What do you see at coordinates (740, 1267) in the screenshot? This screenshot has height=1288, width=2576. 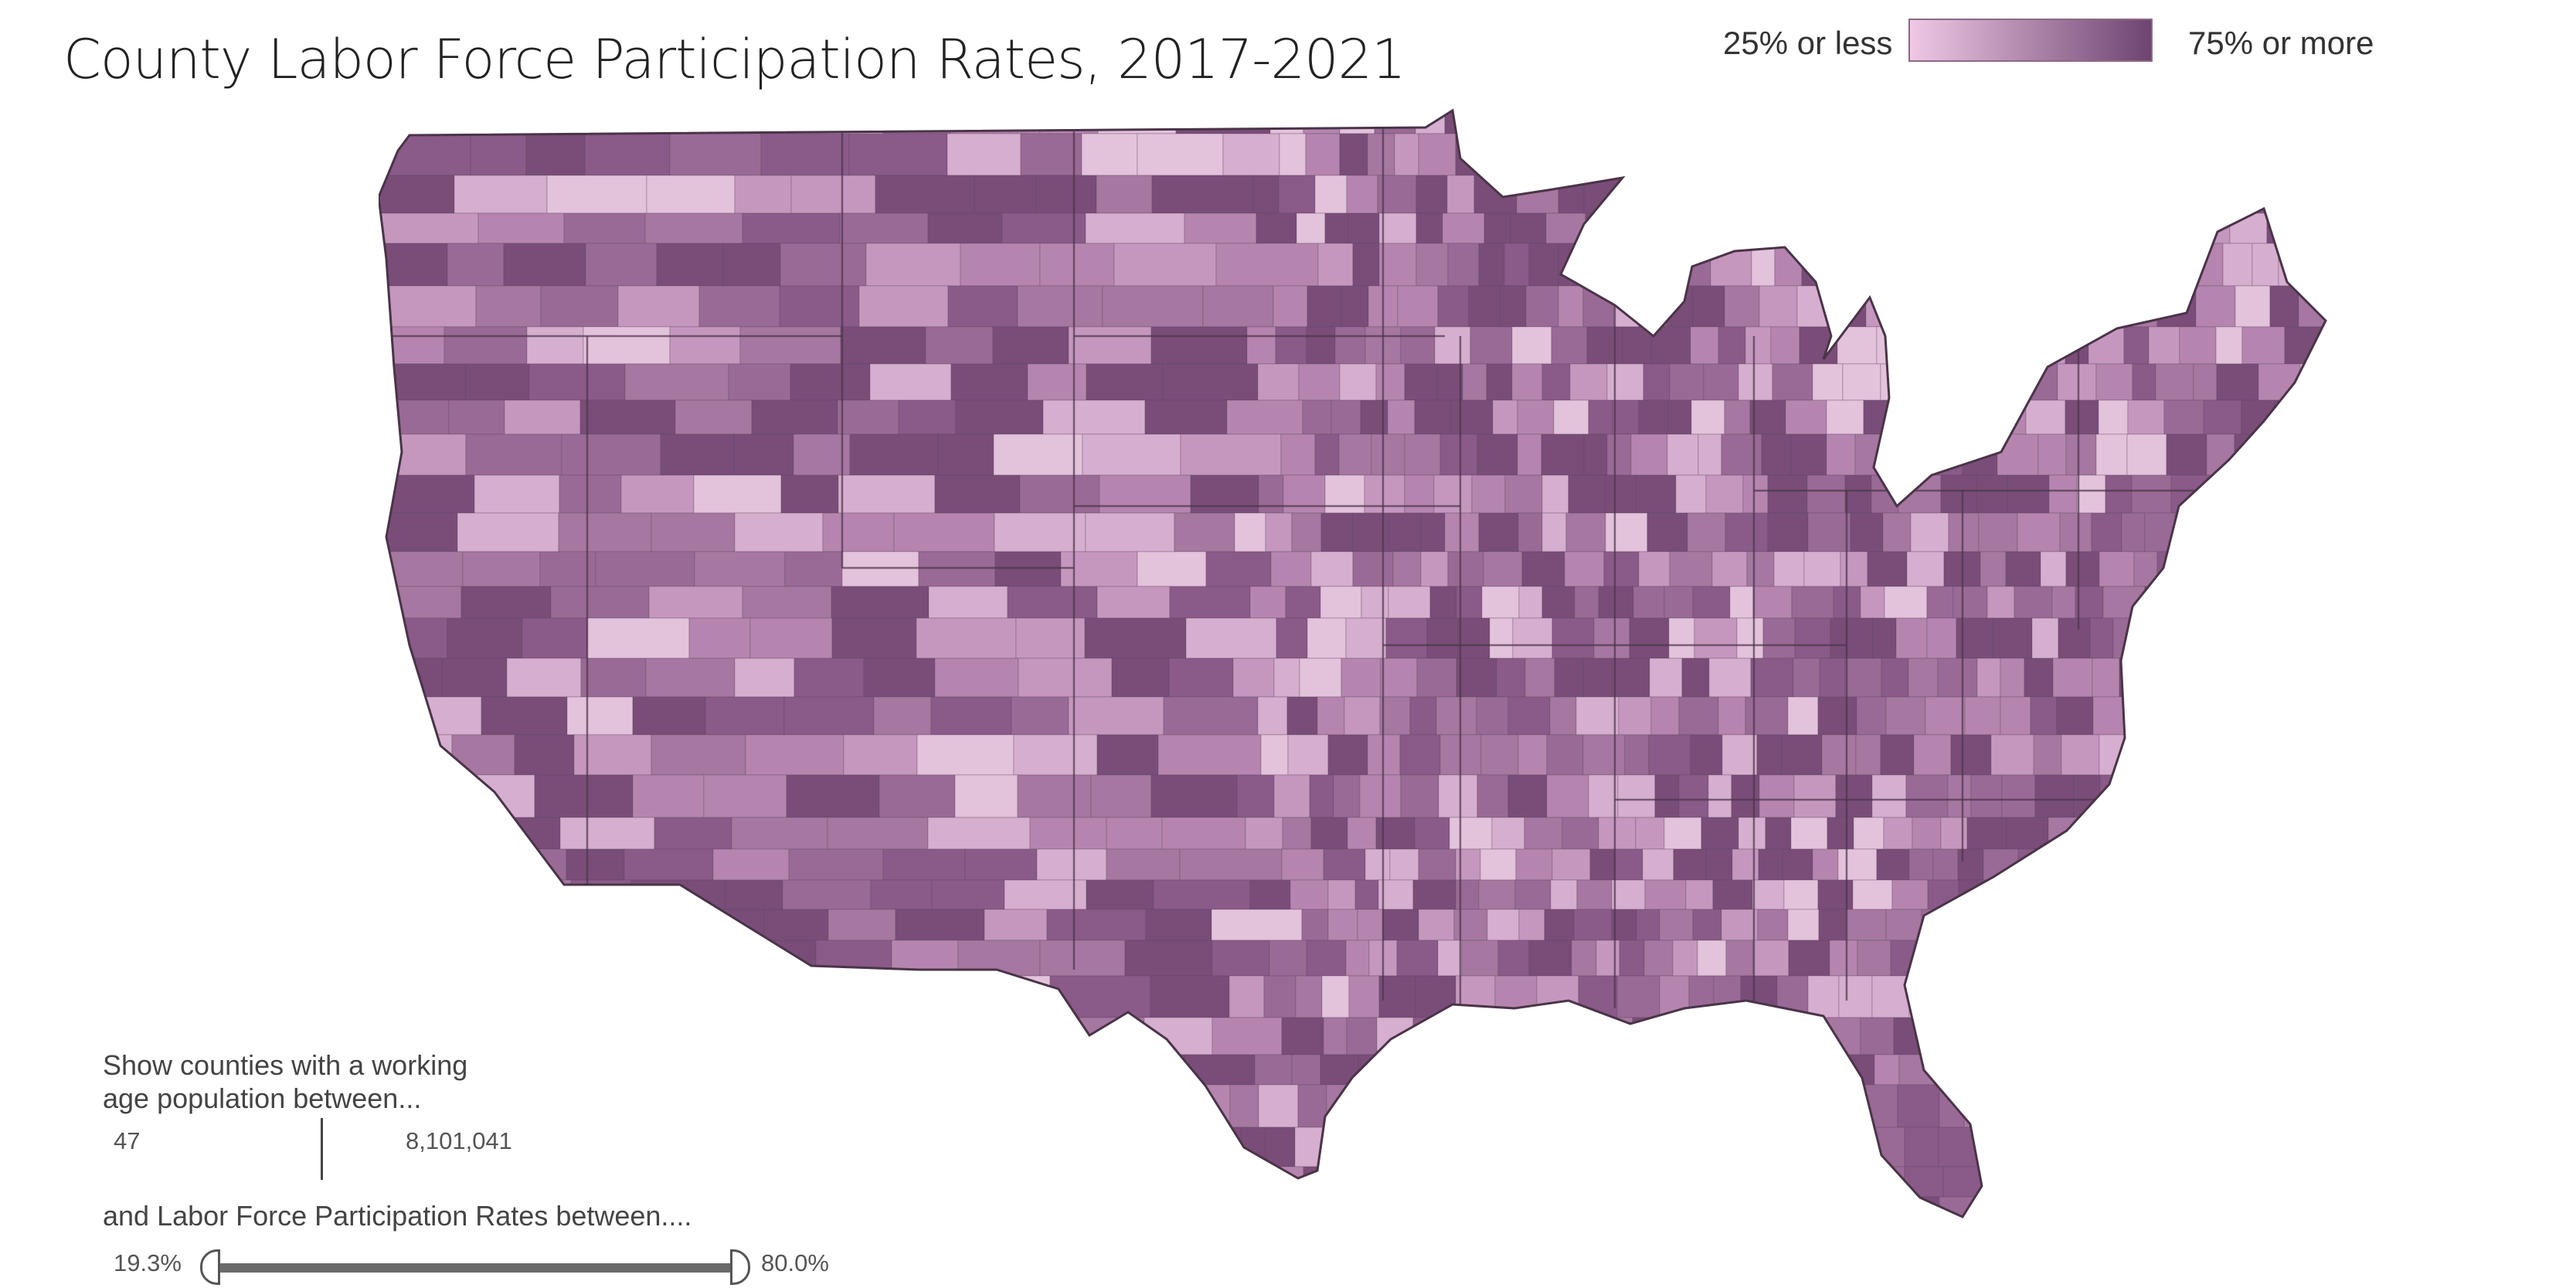 I see `rate-slider-max-handle` at bounding box center [740, 1267].